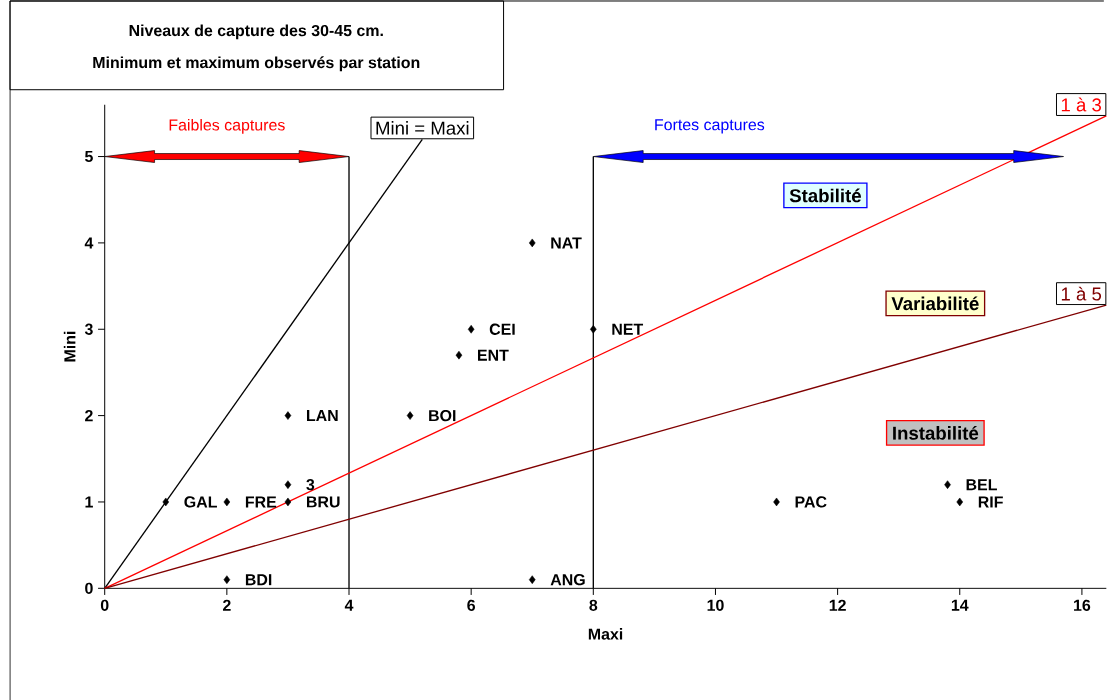 This screenshot has height=700, width=1107. What do you see at coordinates (227, 126) in the screenshot?
I see `annotation: Faibles captures` at bounding box center [227, 126].